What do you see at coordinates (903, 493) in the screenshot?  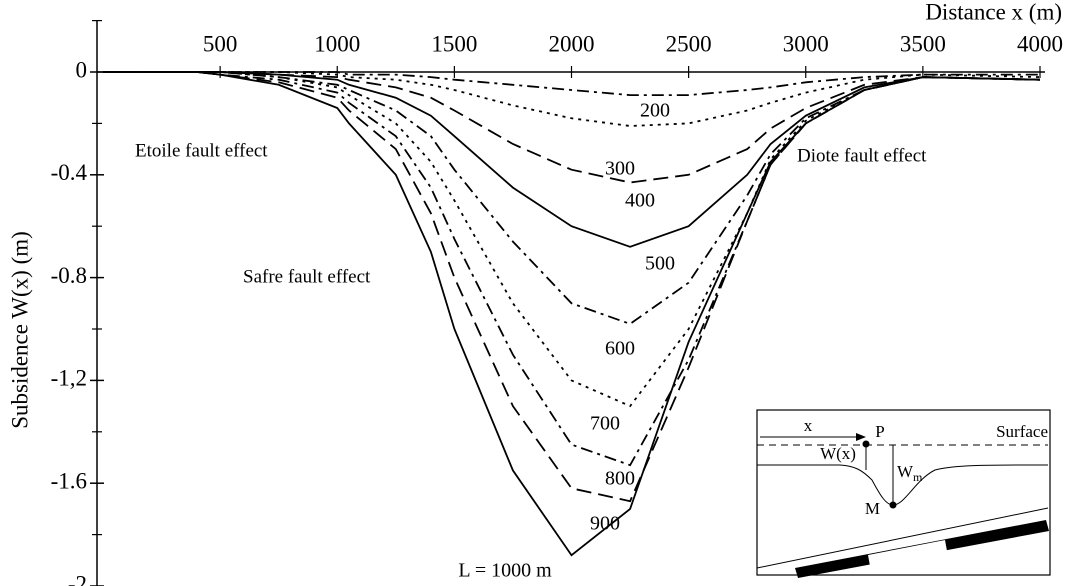 I see `inset: x P Surface W(x) W m M` at bounding box center [903, 493].